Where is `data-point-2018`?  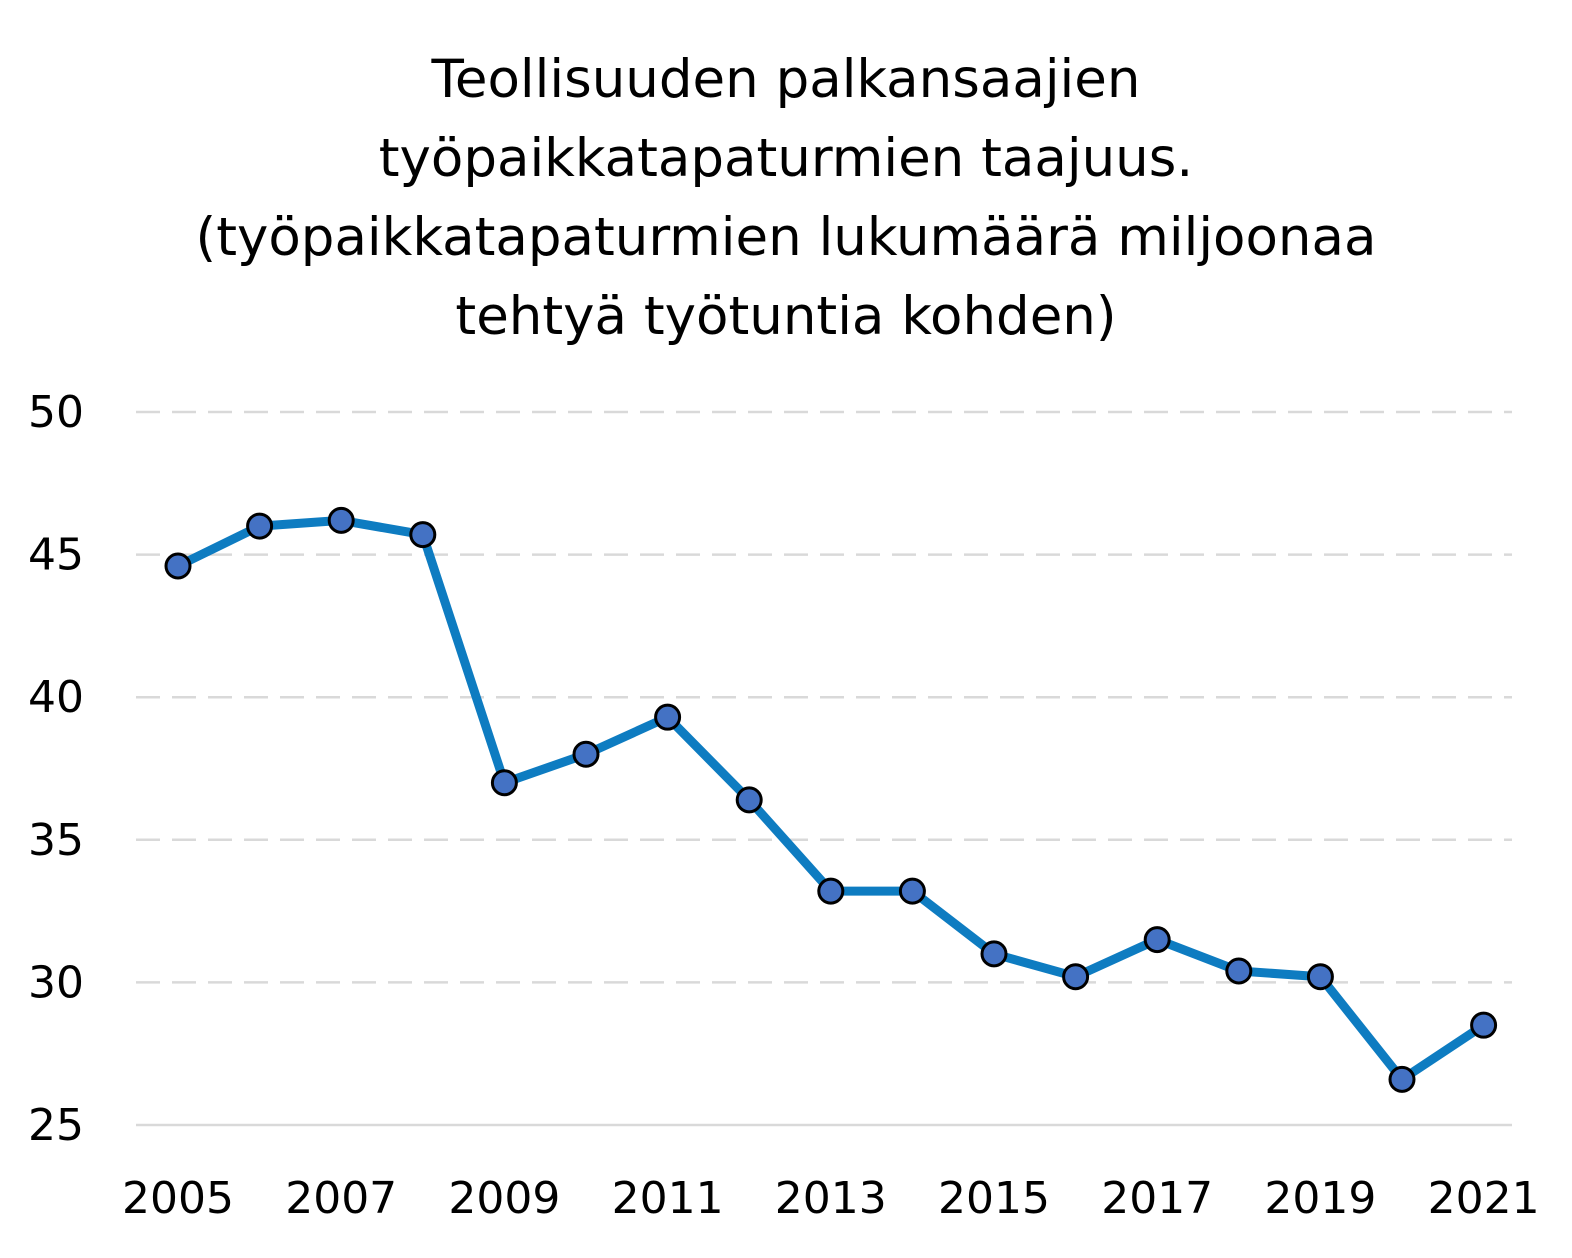
data-point-2018 is located at coordinates (1239, 971).